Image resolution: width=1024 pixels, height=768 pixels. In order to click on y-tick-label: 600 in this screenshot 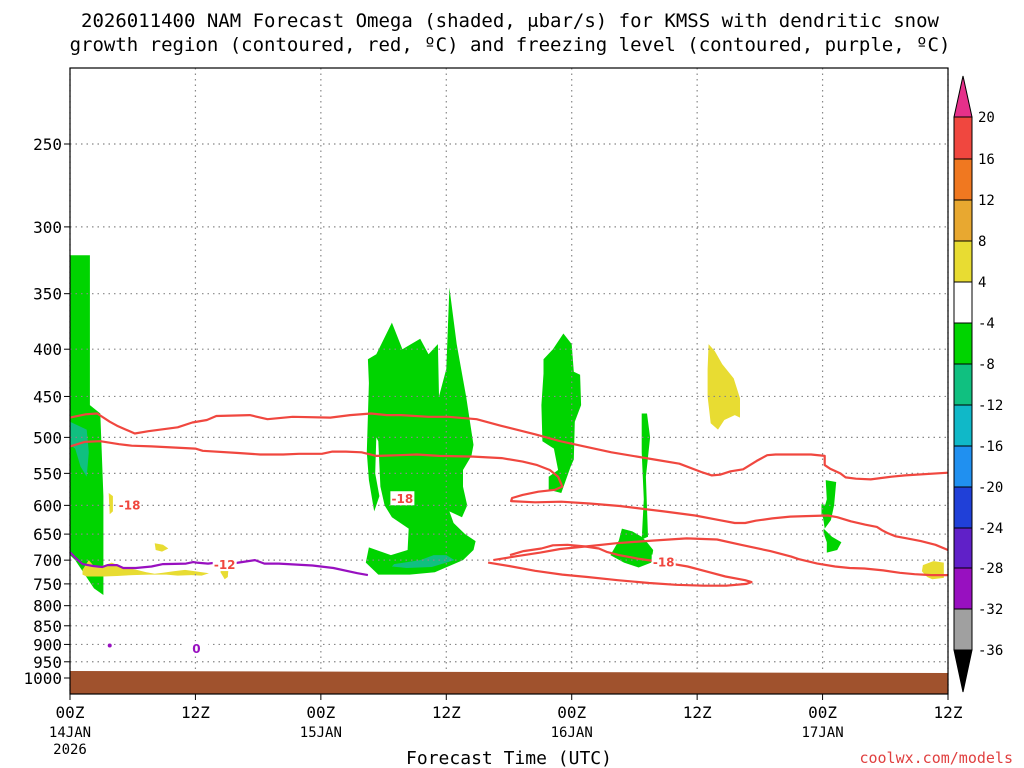, I will do `click(47, 505)`.